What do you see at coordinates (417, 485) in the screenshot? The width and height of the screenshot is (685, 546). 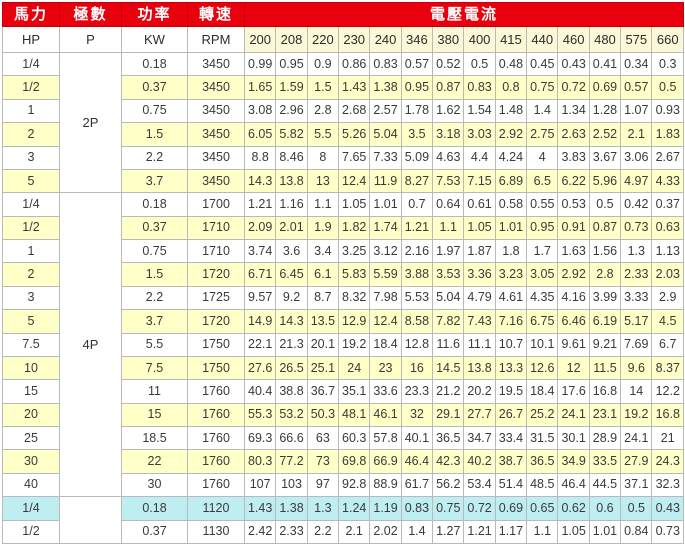 I see `current-cell-346v: 61.7` at bounding box center [417, 485].